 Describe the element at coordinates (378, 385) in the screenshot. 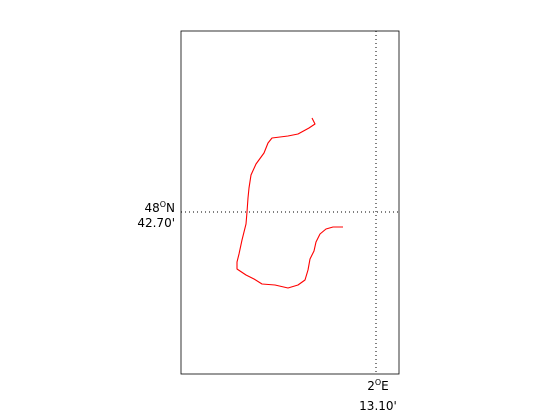

I see `longitude-degree-label: 2OE` at that location.